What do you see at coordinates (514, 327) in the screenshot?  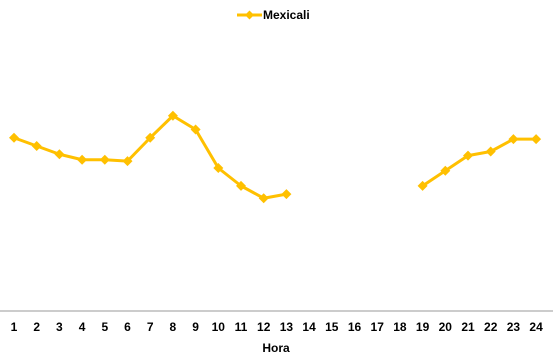 I see `x-tick-label-23: 23` at bounding box center [514, 327].